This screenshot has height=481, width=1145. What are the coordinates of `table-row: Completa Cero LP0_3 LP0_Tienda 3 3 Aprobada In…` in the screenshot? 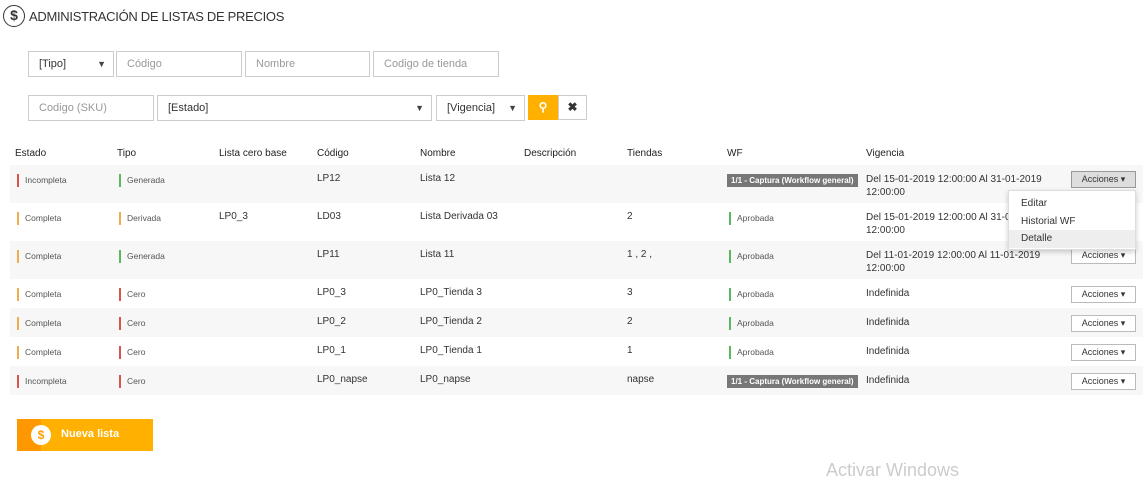 It's located at (576, 293).